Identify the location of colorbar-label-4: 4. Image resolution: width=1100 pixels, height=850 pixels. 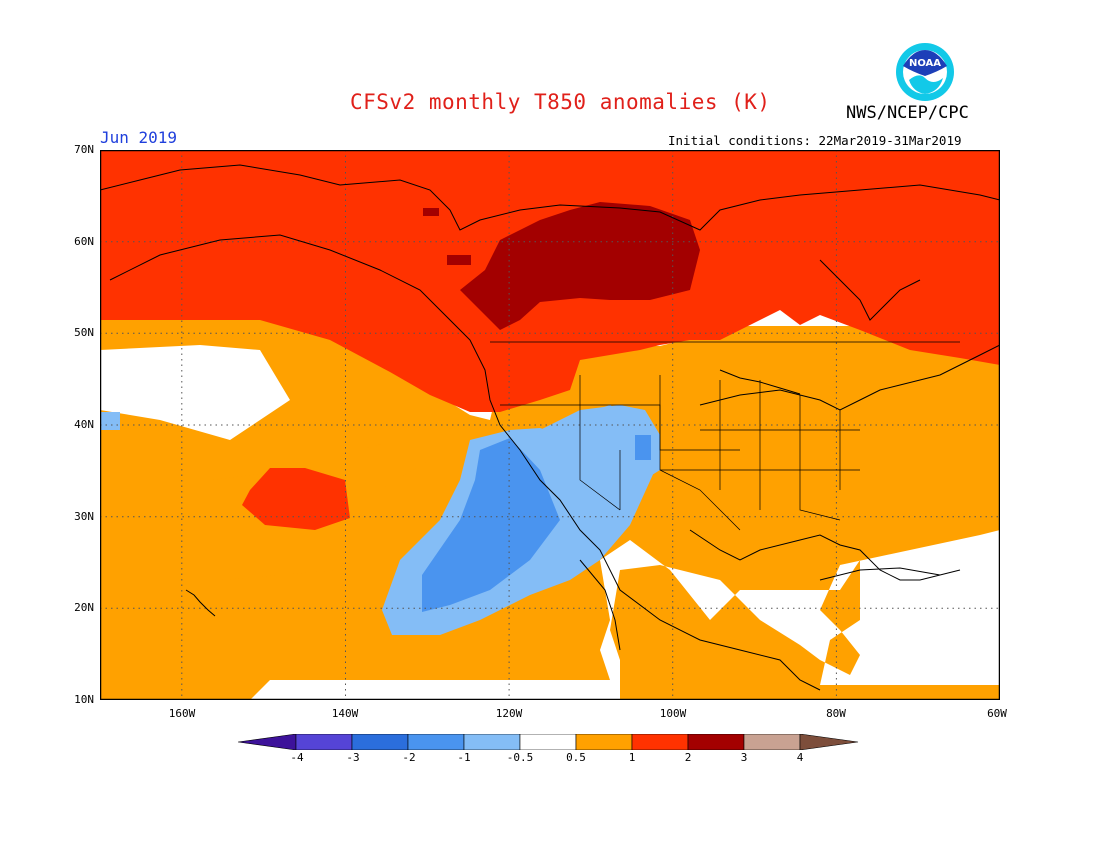
(800, 757).